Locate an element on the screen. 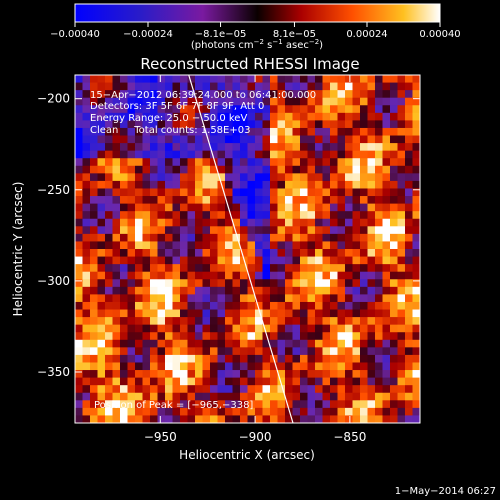  peak-position-label: Position of Peak = [−965,−338] is located at coordinates (173, 405).